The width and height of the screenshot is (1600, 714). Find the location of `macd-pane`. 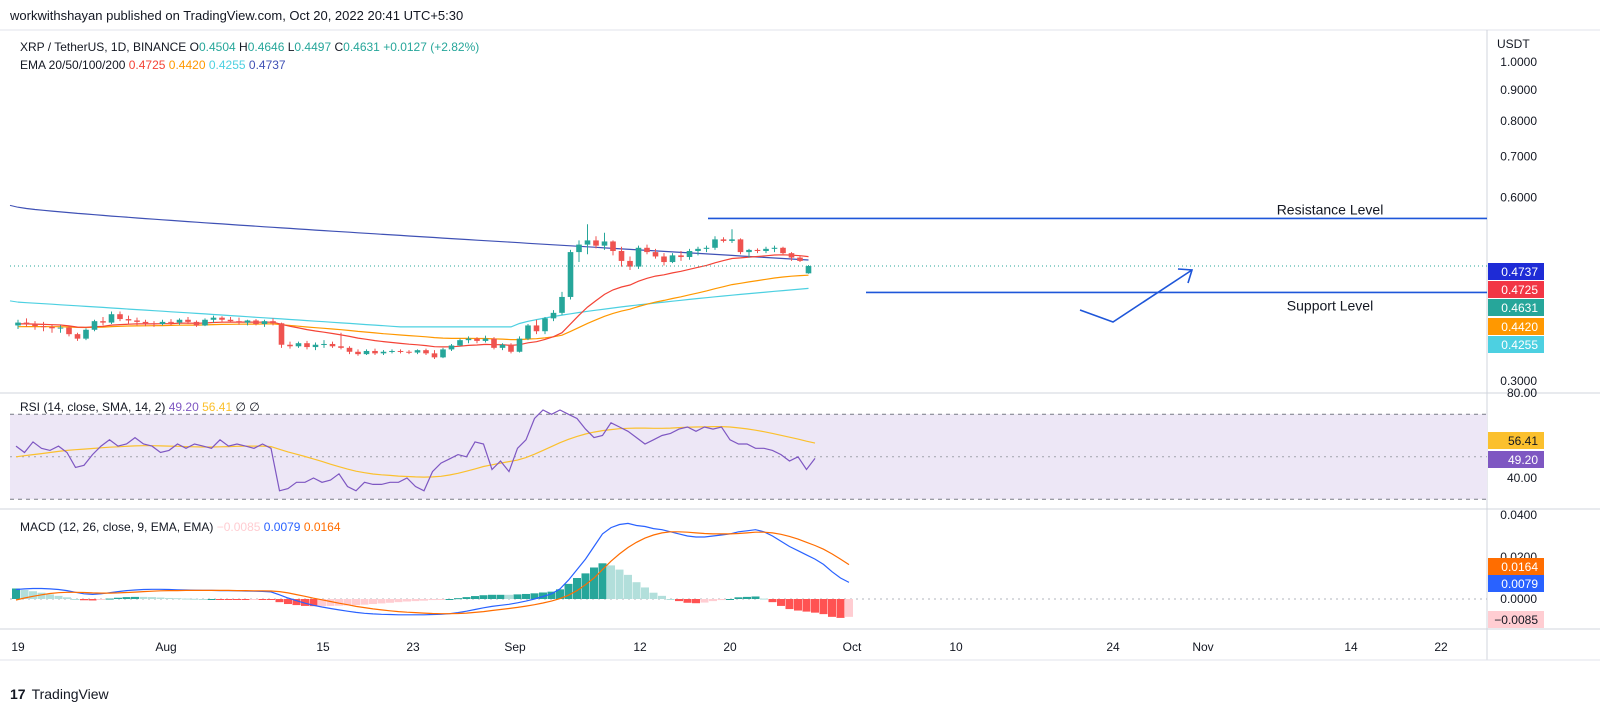

macd-pane is located at coordinates (748, 570).